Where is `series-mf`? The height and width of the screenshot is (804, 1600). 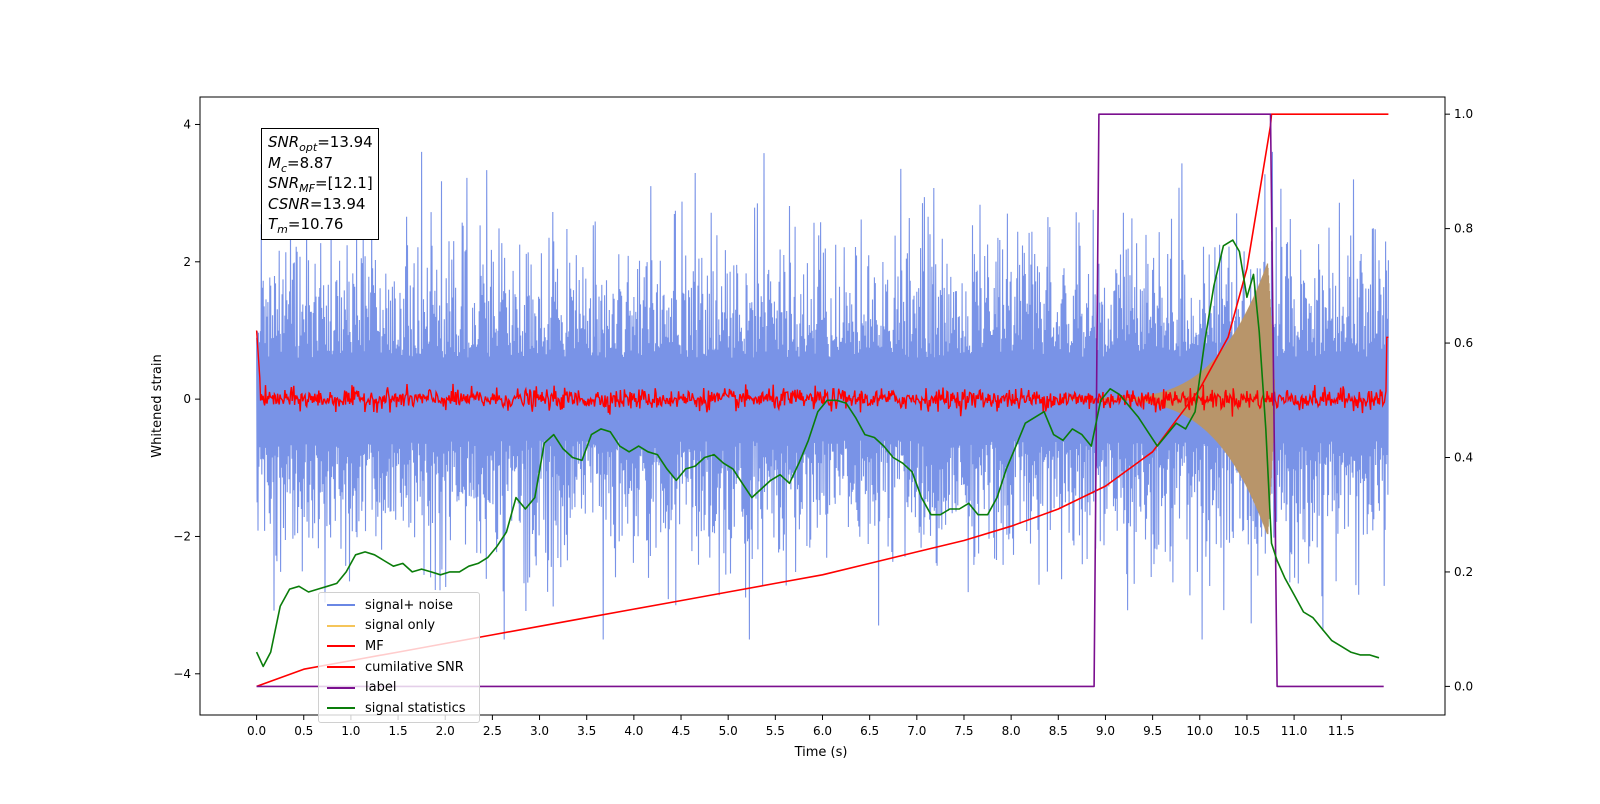 series-mf is located at coordinates (822, 373).